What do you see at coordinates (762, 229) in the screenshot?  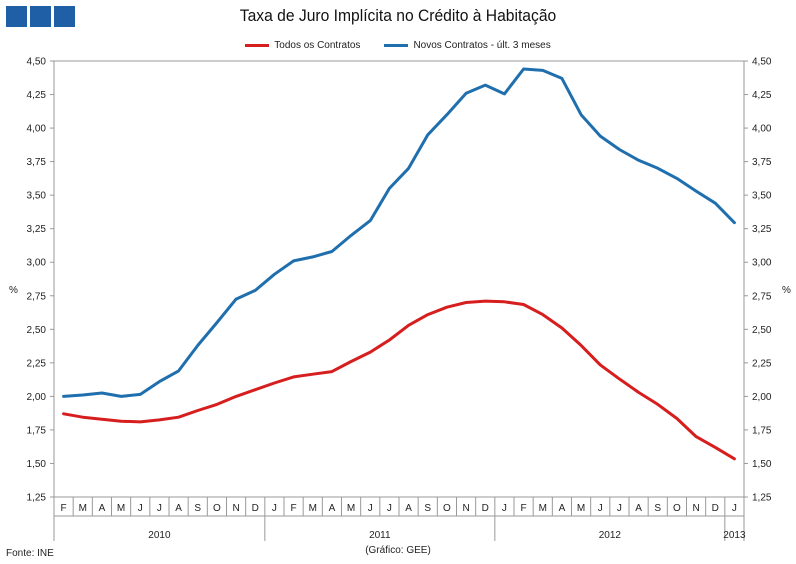 I see `y-tick-label-right: 3,25` at bounding box center [762, 229].